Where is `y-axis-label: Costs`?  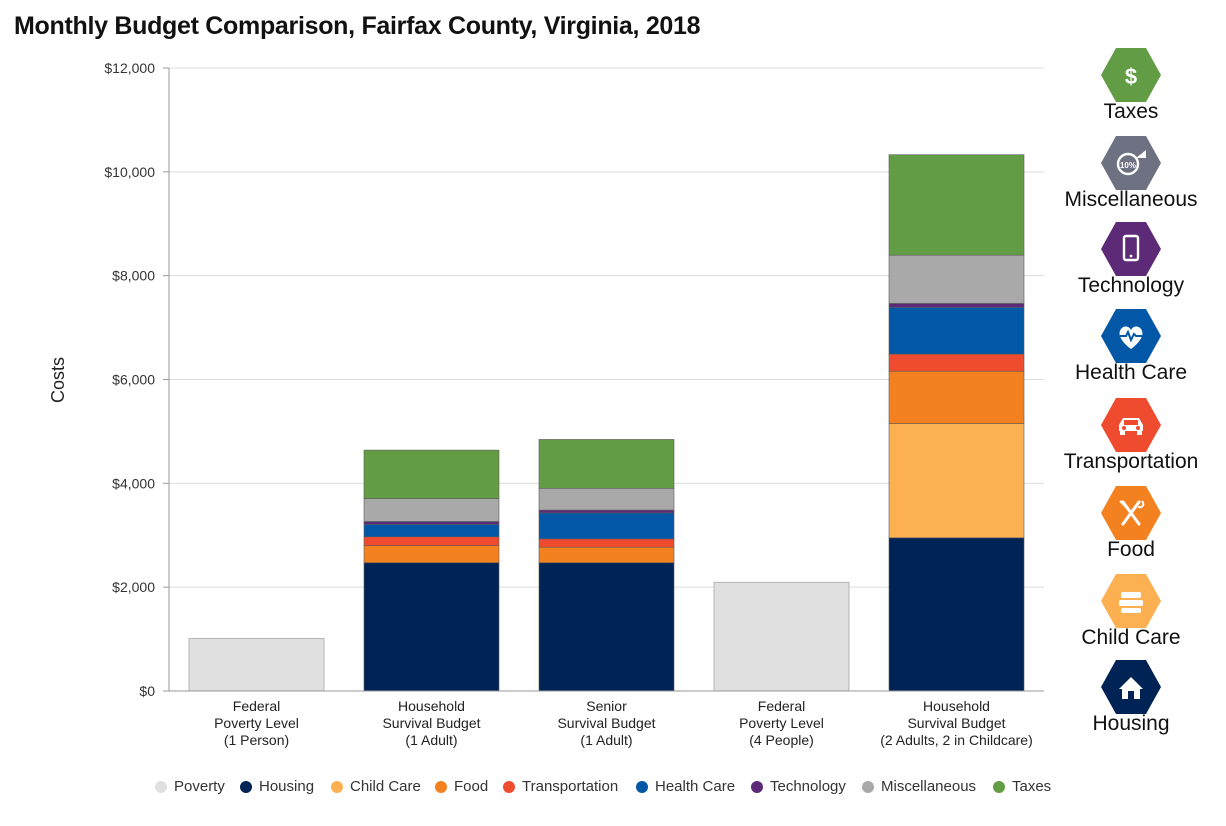 y-axis-label: Costs is located at coordinates (58, 380).